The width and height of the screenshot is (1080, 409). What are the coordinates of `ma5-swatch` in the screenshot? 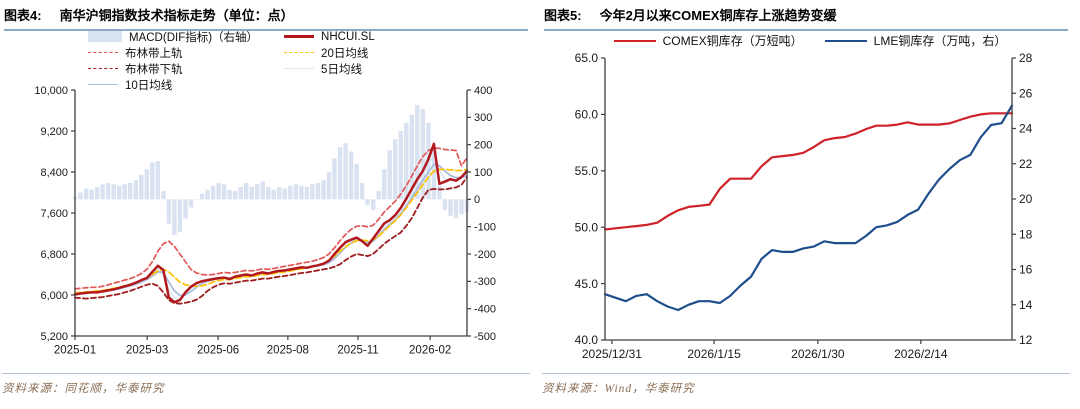 It's located at (299, 68).